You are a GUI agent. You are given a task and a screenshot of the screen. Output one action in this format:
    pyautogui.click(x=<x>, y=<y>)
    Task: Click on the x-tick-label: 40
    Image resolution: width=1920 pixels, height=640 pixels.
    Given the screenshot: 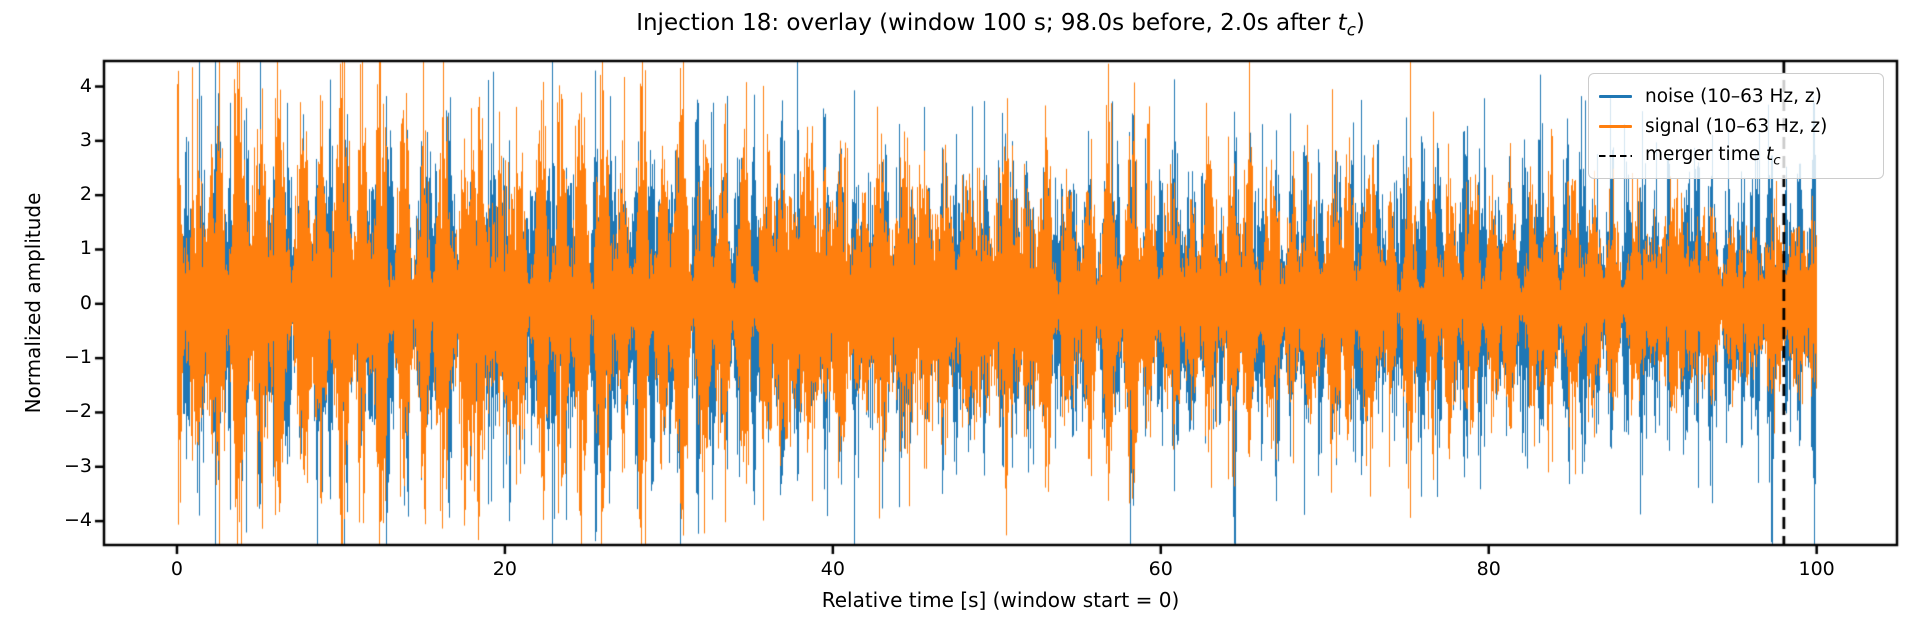 What is the action you would take?
    pyautogui.click(x=832, y=569)
    